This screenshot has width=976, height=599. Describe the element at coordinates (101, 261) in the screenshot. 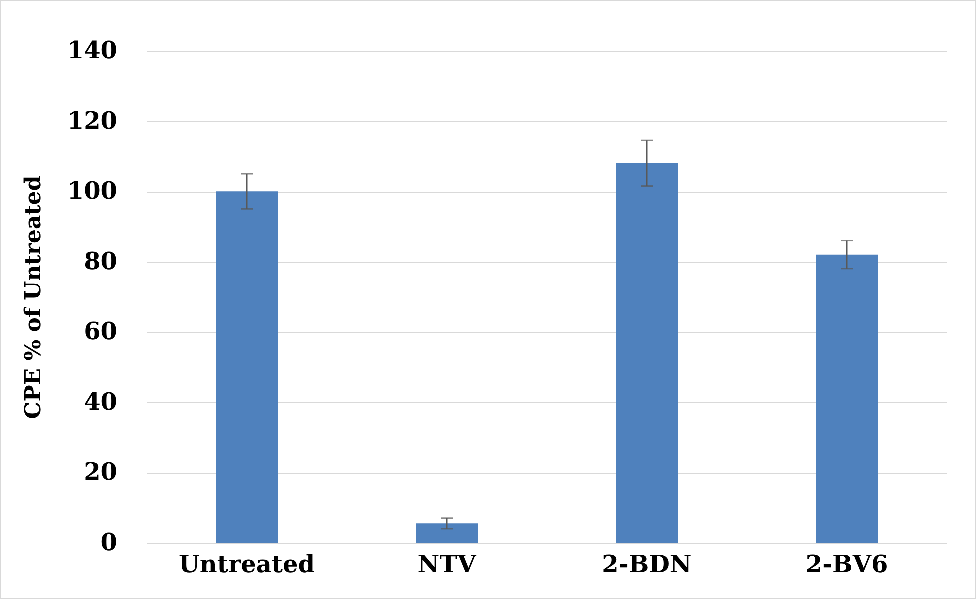

I see `y-tick-label: 80` at that location.